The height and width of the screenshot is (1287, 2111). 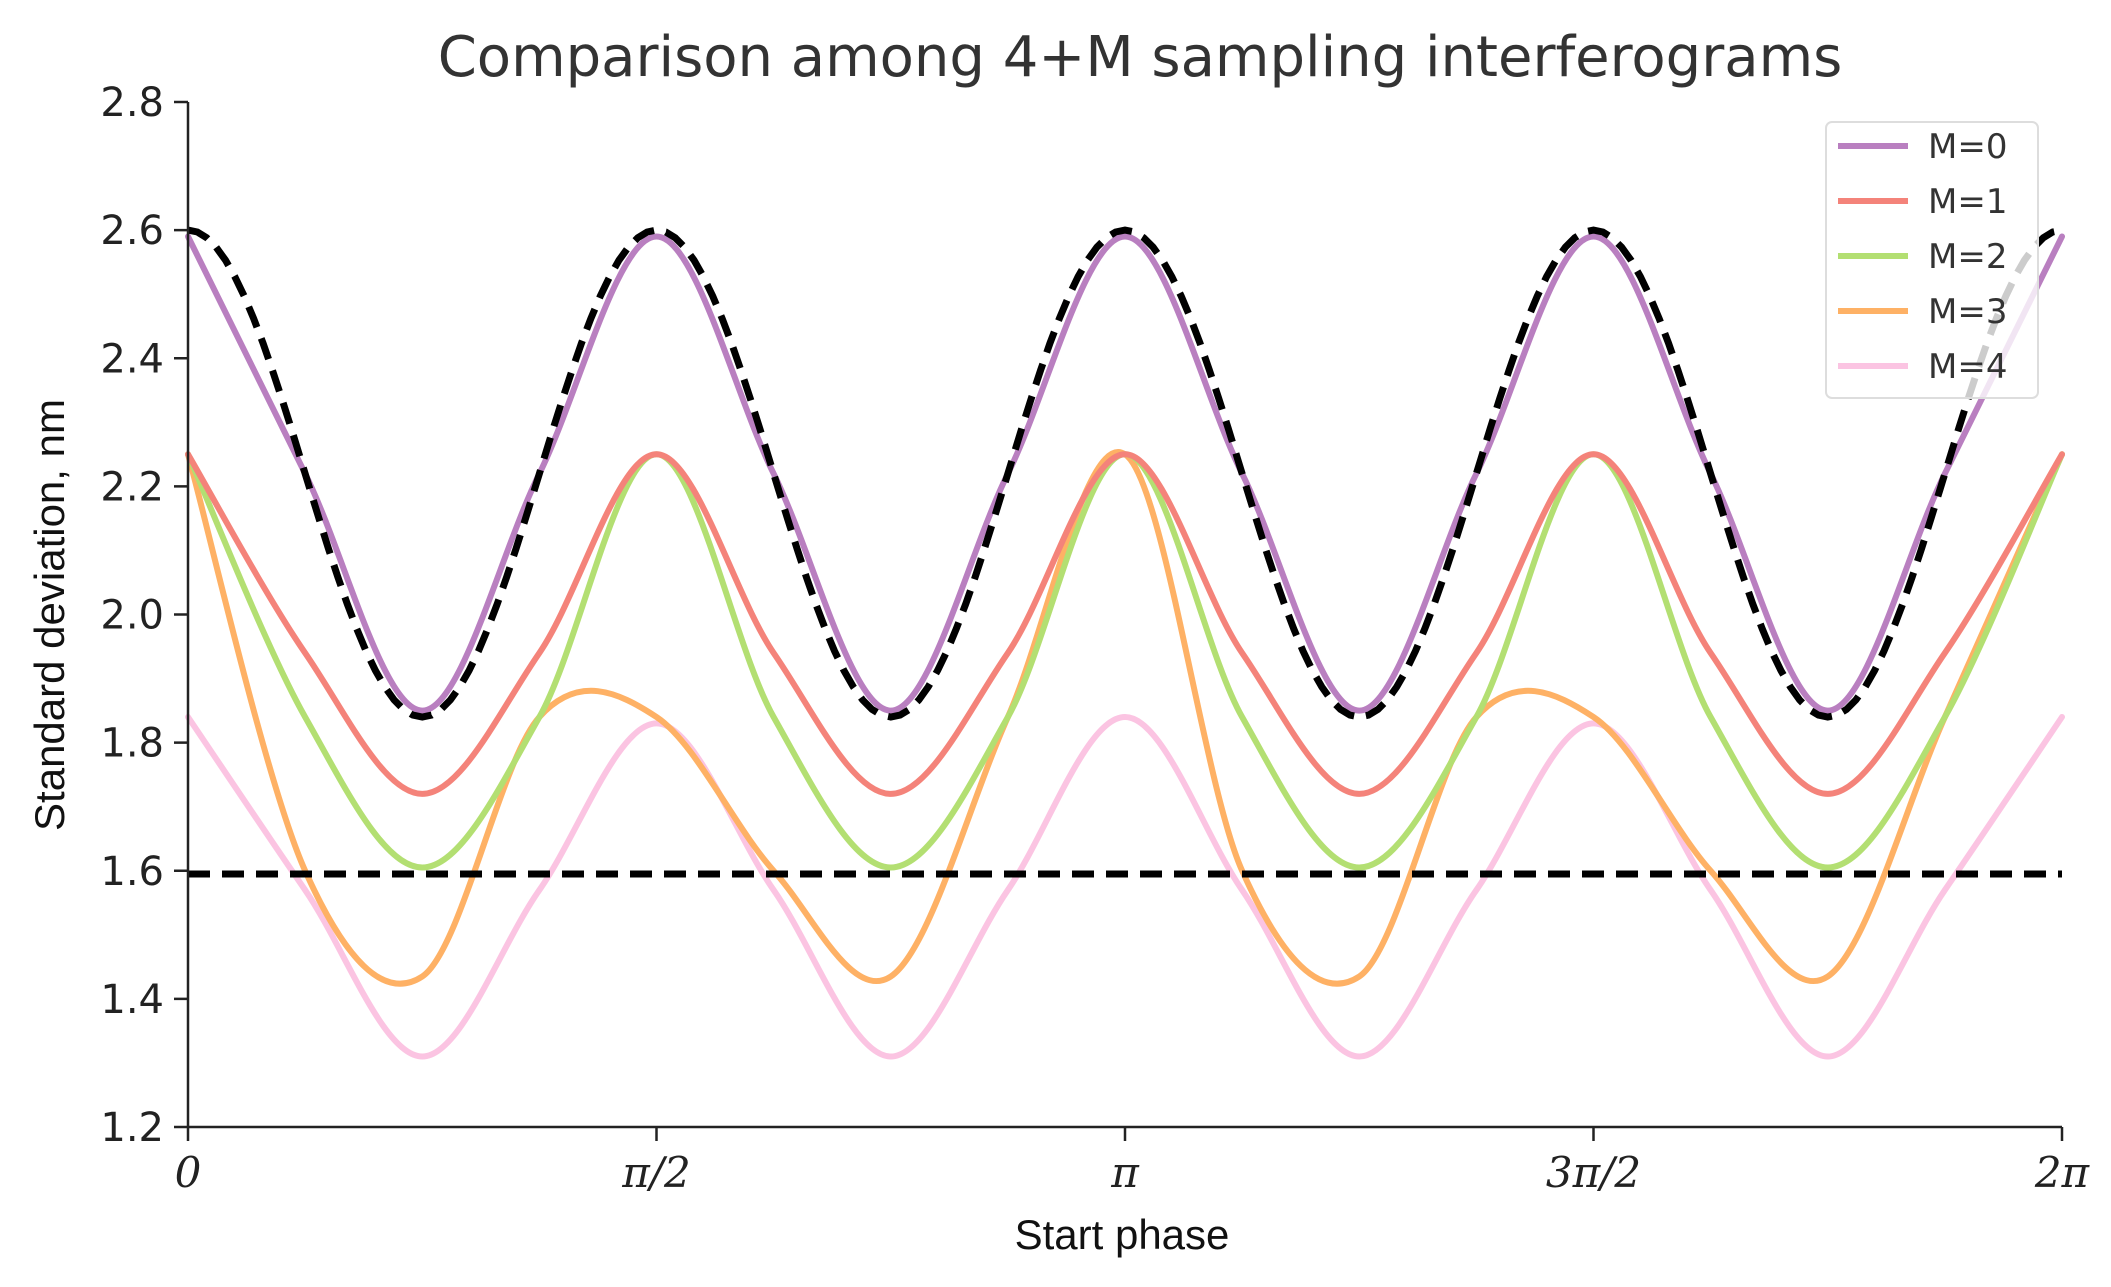 I want to click on x-axis-label: Start phase, so click(x=1122, y=1234).